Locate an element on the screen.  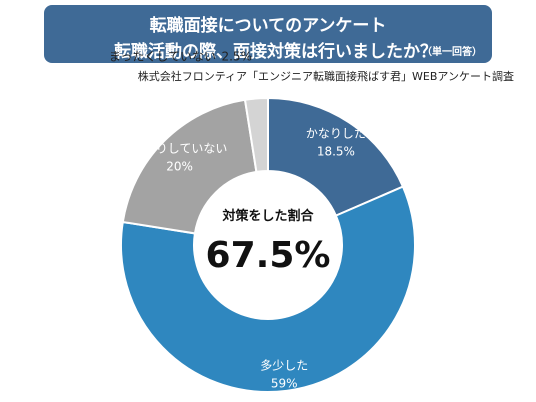
slice-label-0: かなりした is located at coordinates (336, 134).